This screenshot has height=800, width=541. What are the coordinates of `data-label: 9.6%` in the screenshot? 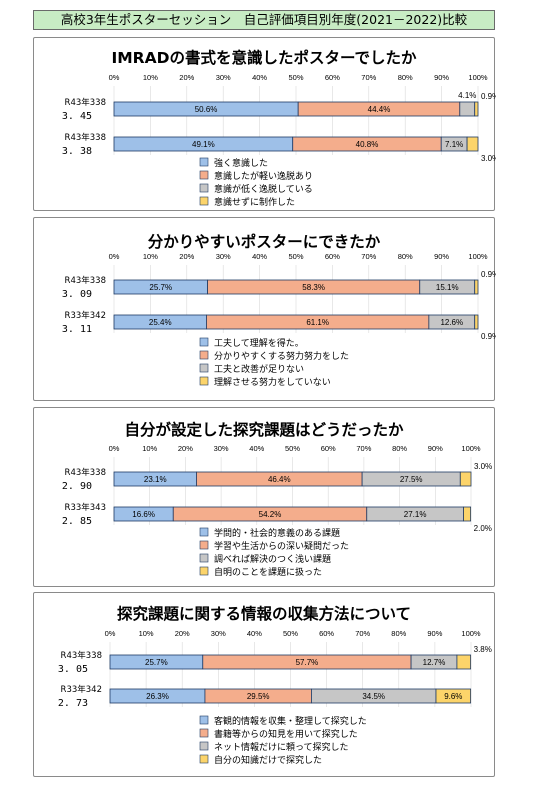 It's located at (453, 696).